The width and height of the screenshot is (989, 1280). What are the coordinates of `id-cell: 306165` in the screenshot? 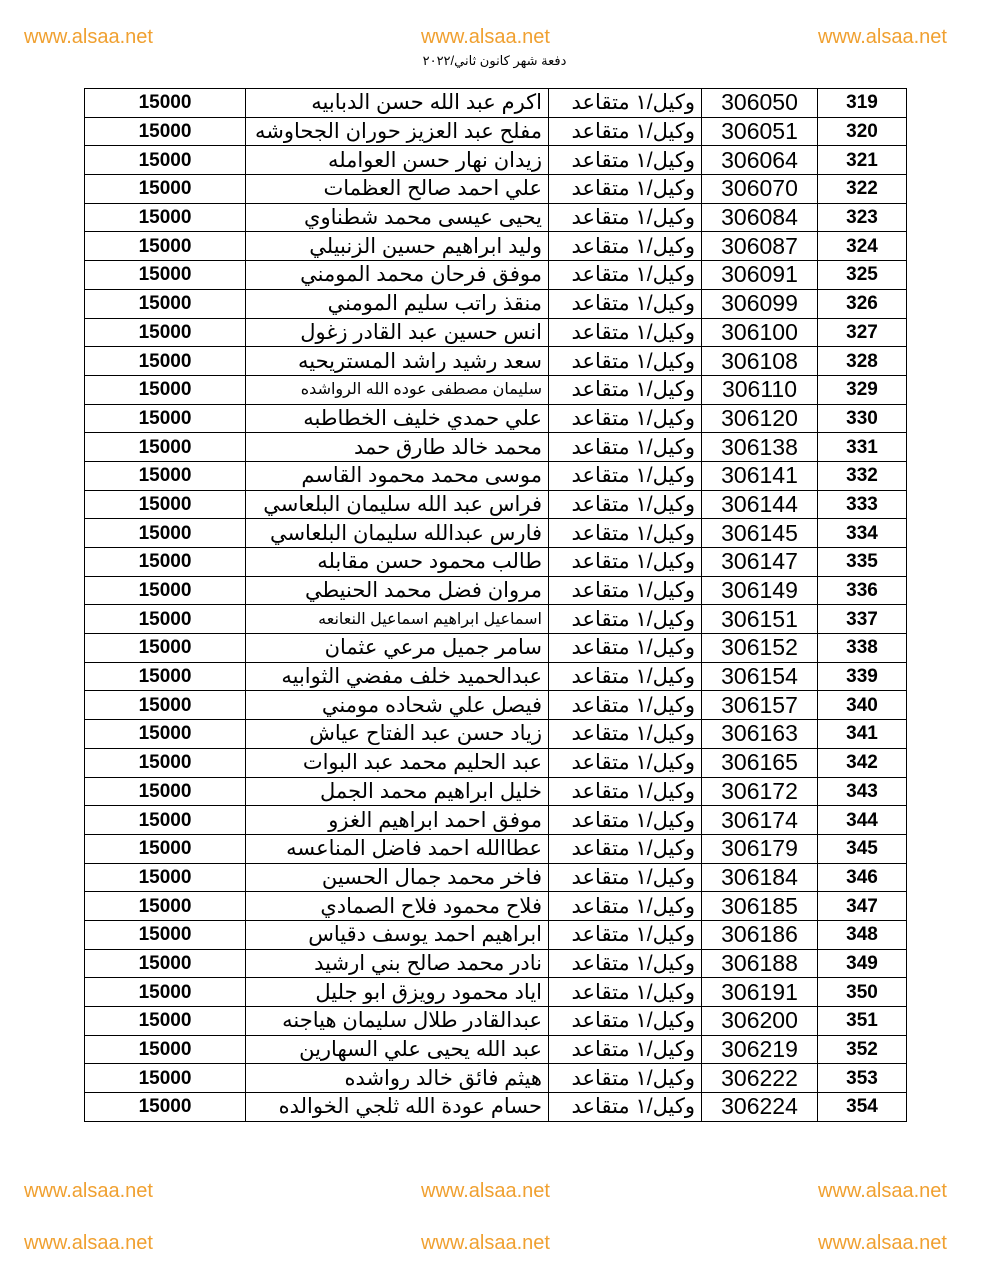 It's located at (759, 762).